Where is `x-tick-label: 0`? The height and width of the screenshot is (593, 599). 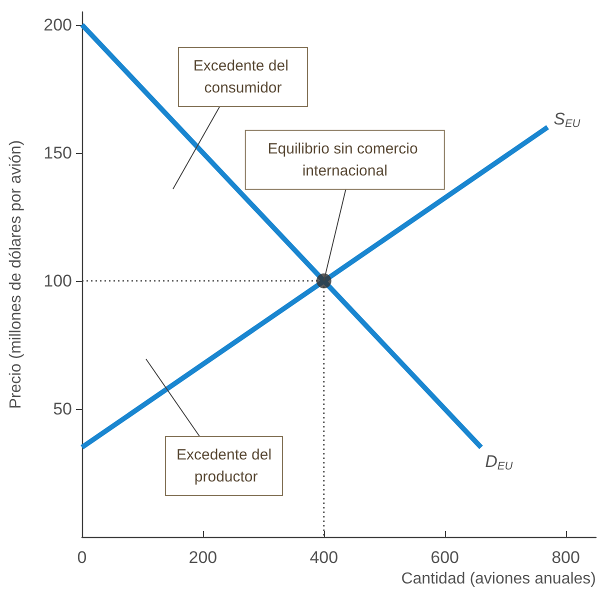
x-tick-label: 0 is located at coordinates (82, 557).